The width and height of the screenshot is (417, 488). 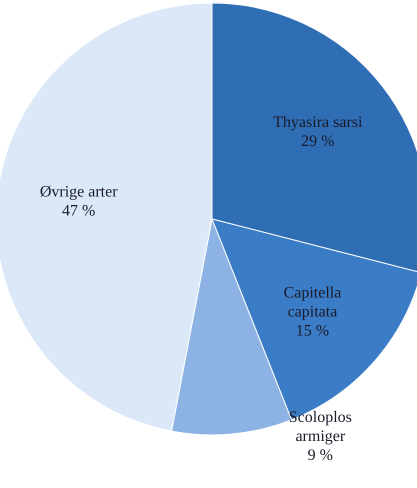 What do you see at coordinates (313, 331) in the screenshot?
I see `data-label: 15 %` at bounding box center [313, 331].